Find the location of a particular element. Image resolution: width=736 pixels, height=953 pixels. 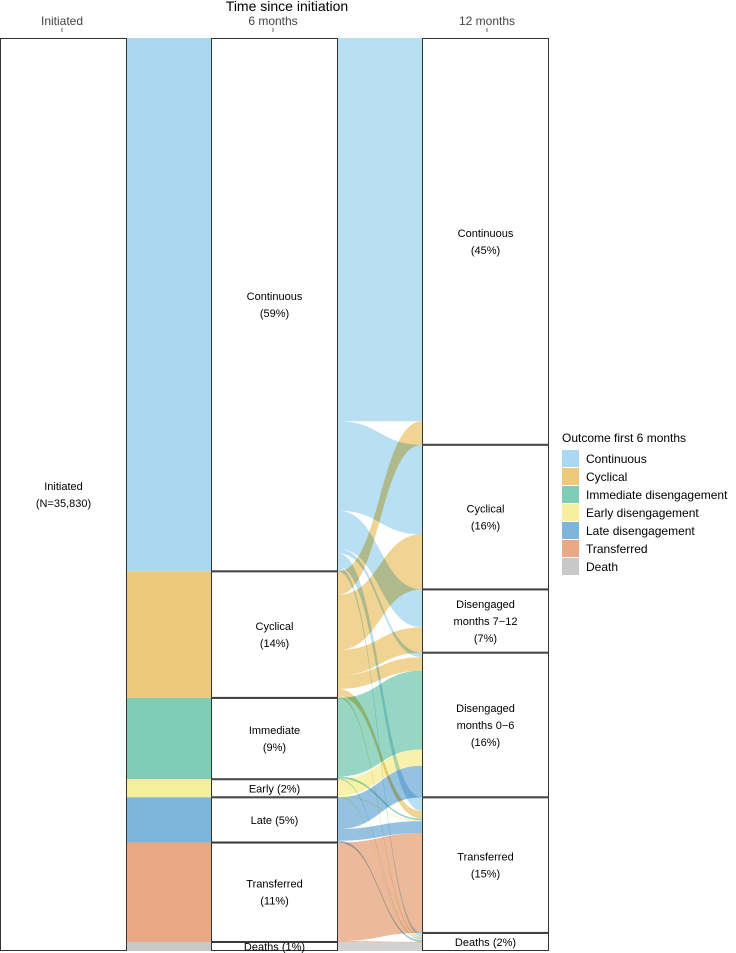

flow-trans6-to-trans12 is located at coordinates (380, 887).